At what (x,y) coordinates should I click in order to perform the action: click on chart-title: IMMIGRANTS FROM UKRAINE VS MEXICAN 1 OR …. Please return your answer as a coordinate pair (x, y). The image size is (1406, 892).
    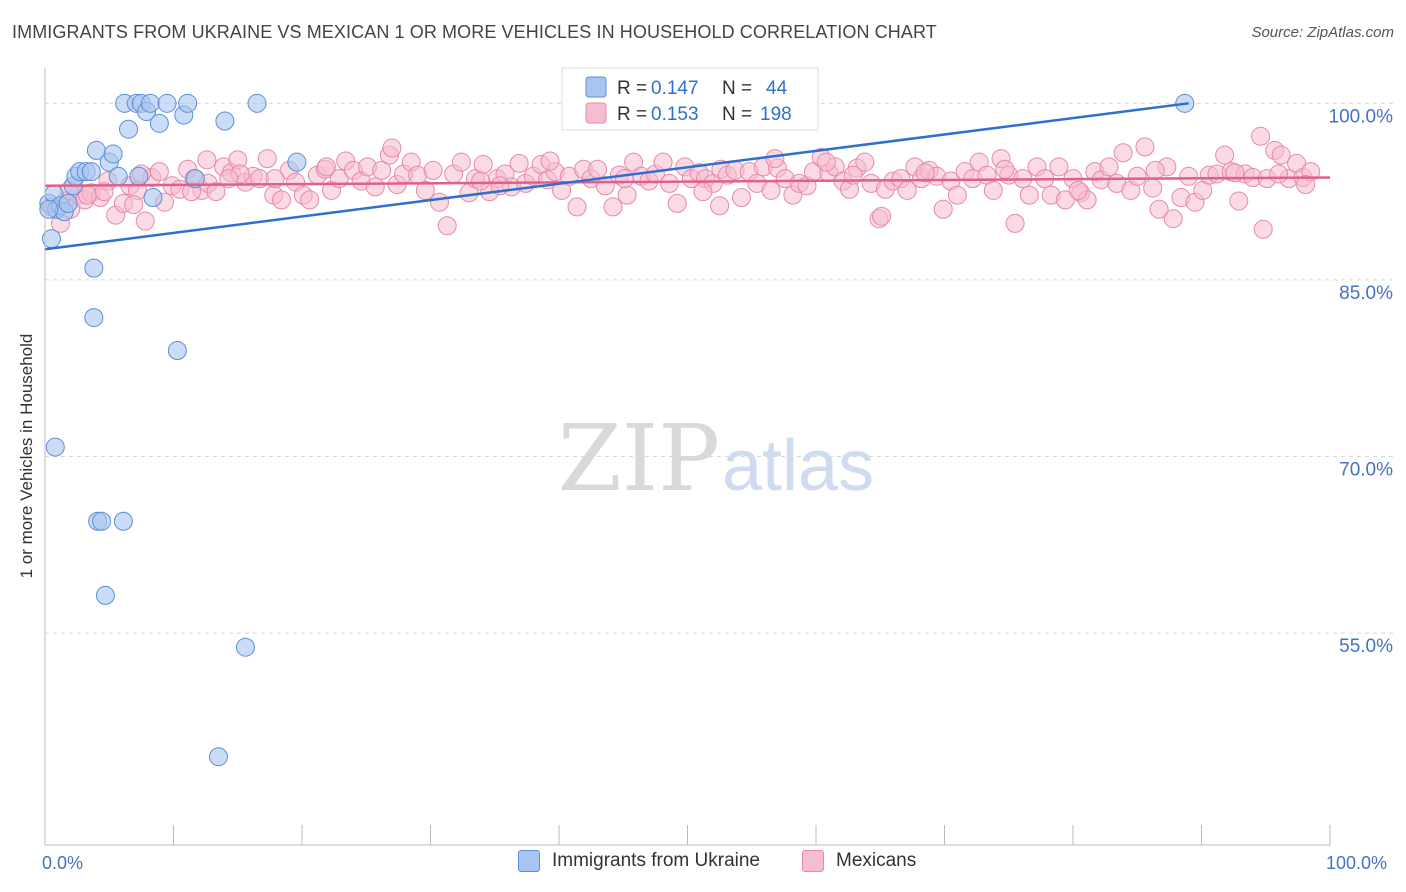
    Looking at the image, I should click on (474, 32).